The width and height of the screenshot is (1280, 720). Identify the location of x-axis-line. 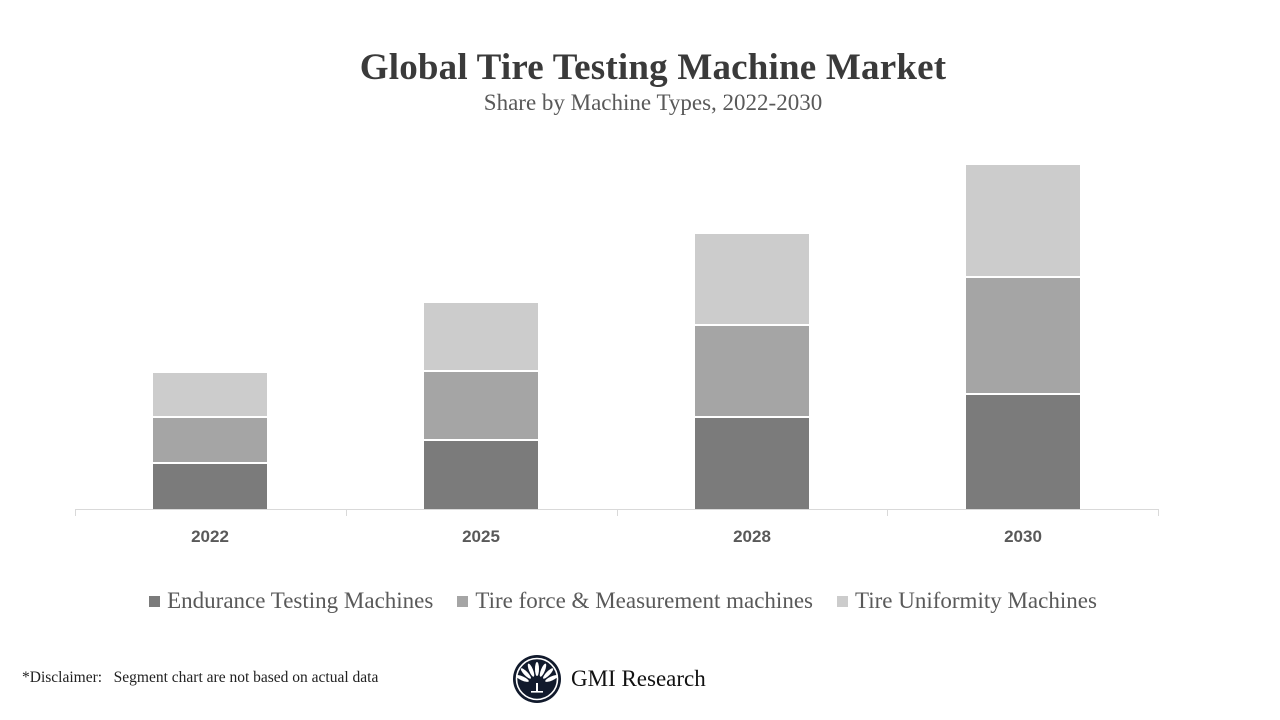
(616, 509).